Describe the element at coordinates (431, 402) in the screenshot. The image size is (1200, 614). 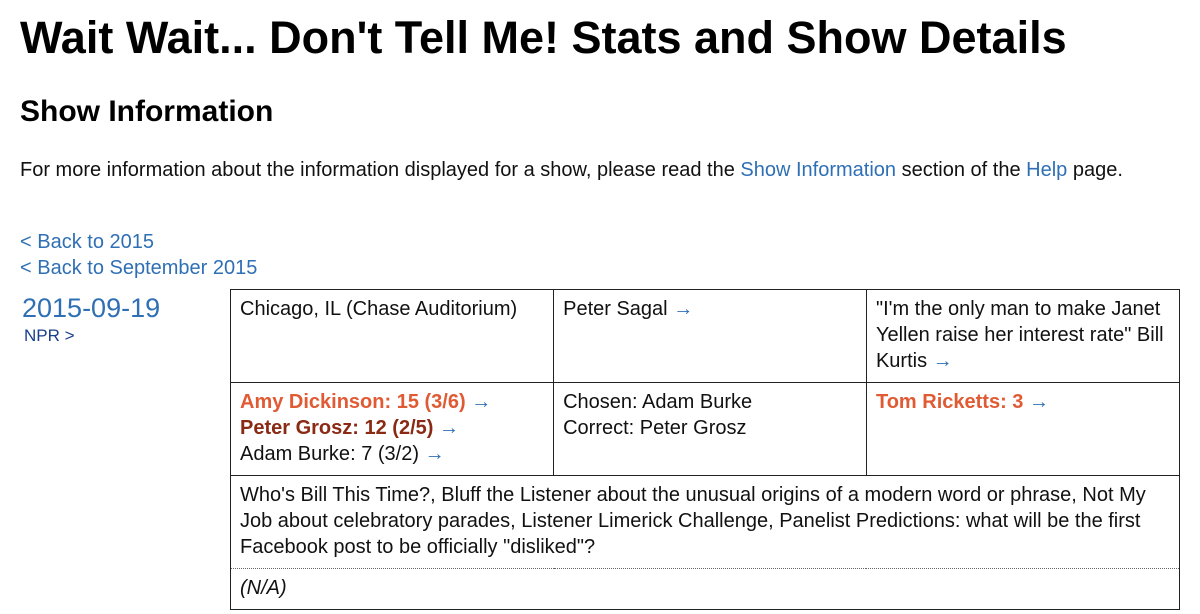
I see `panelist-score: 15 (3/6)` at that location.